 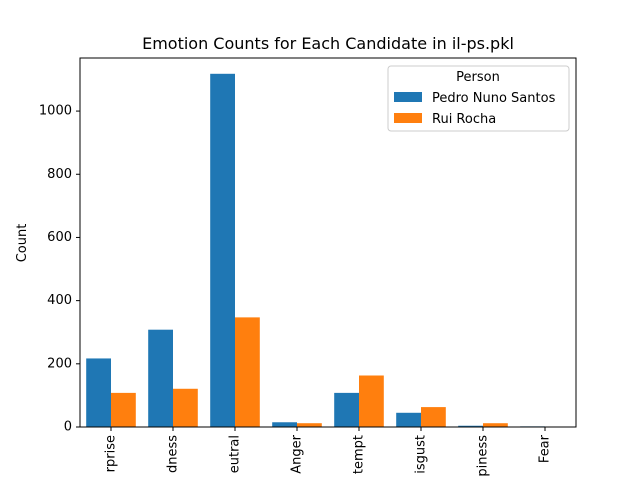 I want to click on x-tick-label-contempt: tempt, so click(x=359, y=454).